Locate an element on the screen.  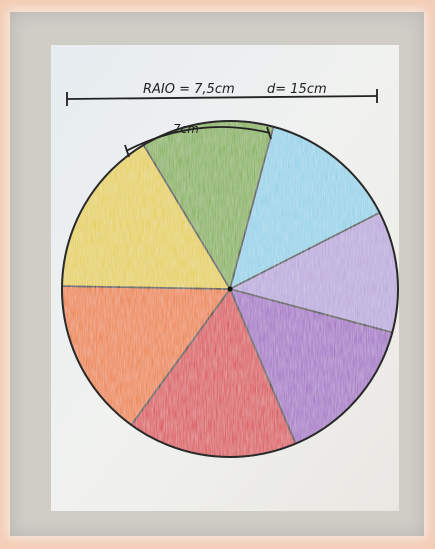
radius-note: RAIO = 7,5cm is located at coordinates (189, 89).